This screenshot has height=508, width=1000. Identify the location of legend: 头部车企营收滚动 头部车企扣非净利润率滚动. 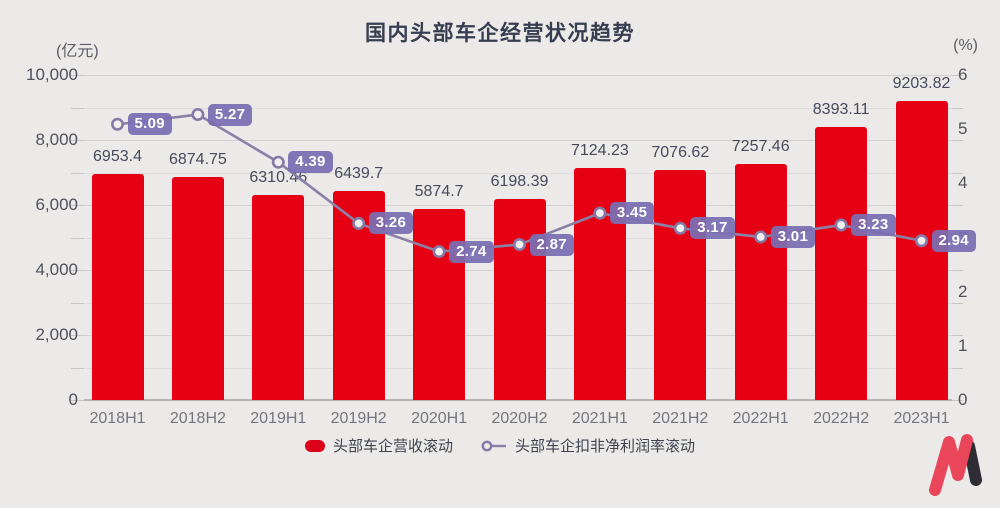
(500, 445).